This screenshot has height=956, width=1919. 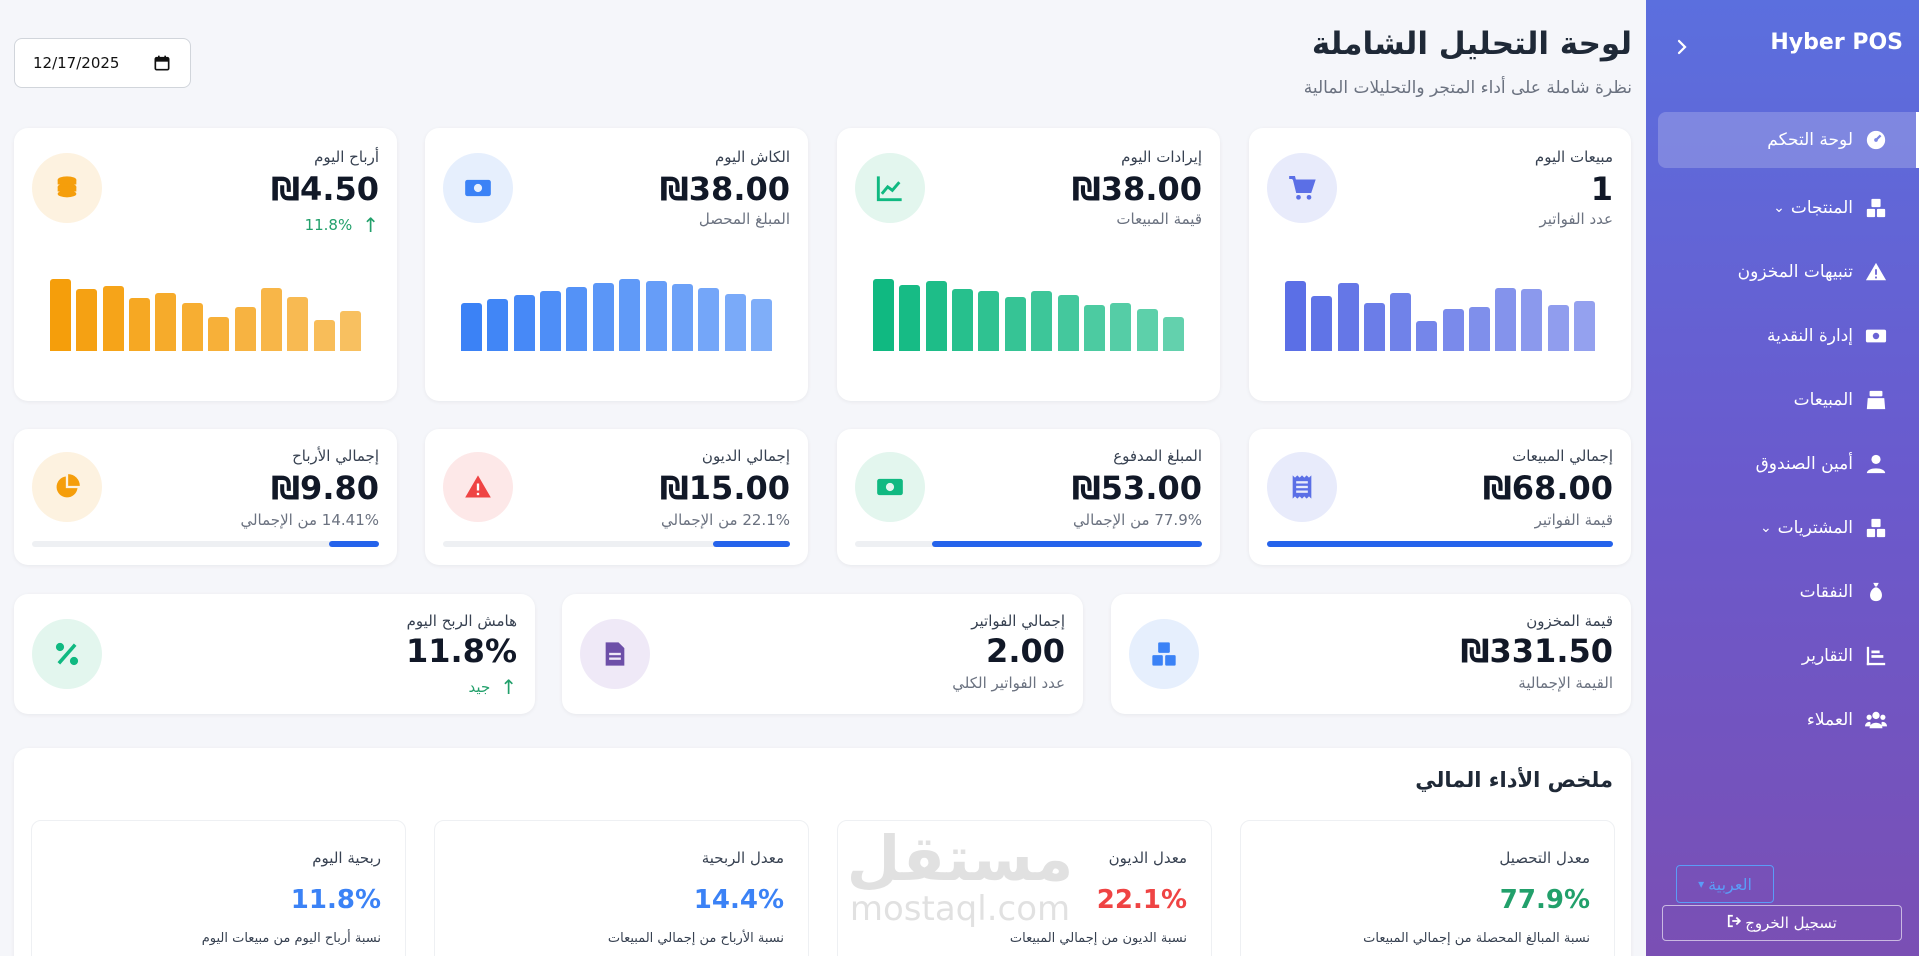 What do you see at coordinates (325, 488) in the screenshot?
I see `card-value: ₪9.80` at bounding box center [325, 488].